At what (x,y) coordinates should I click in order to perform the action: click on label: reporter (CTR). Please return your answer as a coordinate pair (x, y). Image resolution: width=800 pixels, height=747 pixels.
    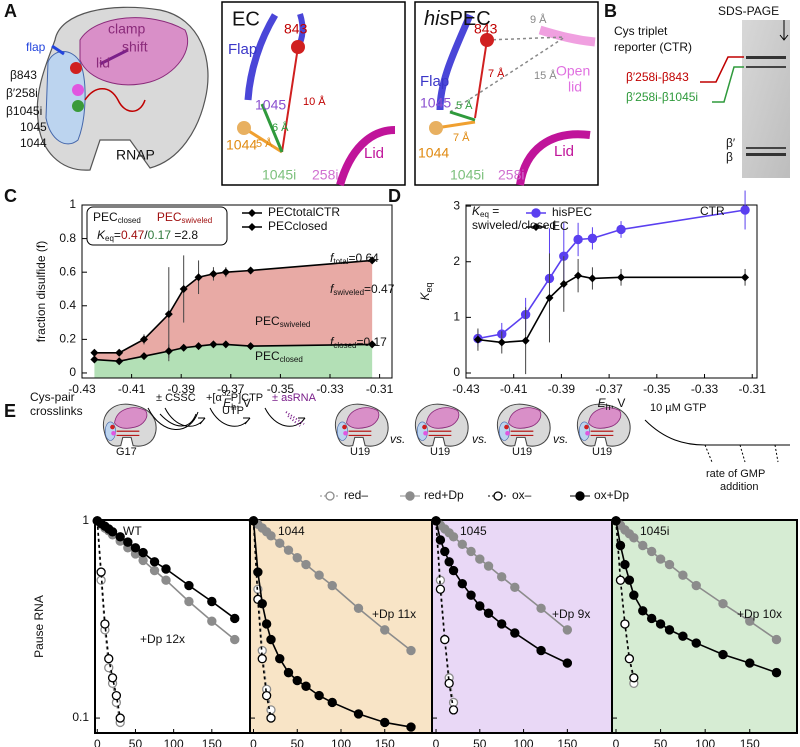
    Looking at the image, I should click on (653, 47).